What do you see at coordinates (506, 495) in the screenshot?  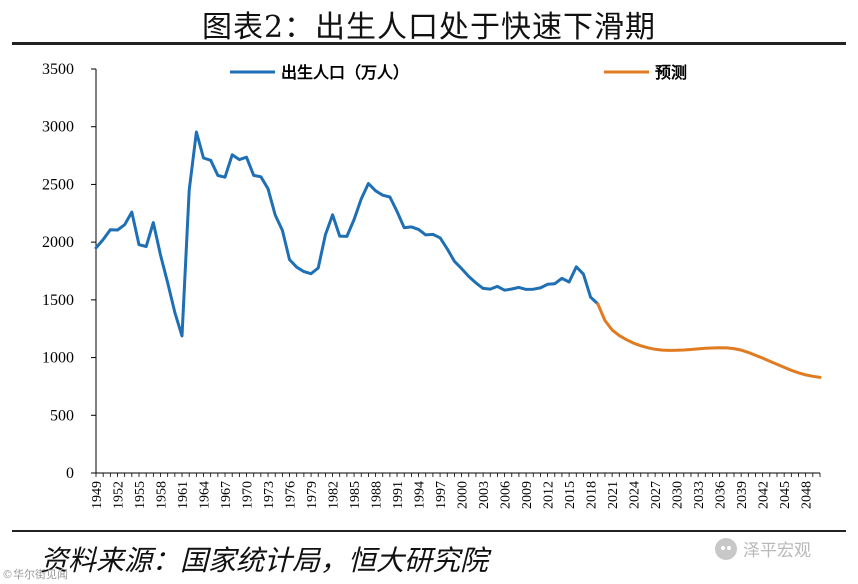 I see `x-tick-label: 2006` at bounding box center [506, 495].